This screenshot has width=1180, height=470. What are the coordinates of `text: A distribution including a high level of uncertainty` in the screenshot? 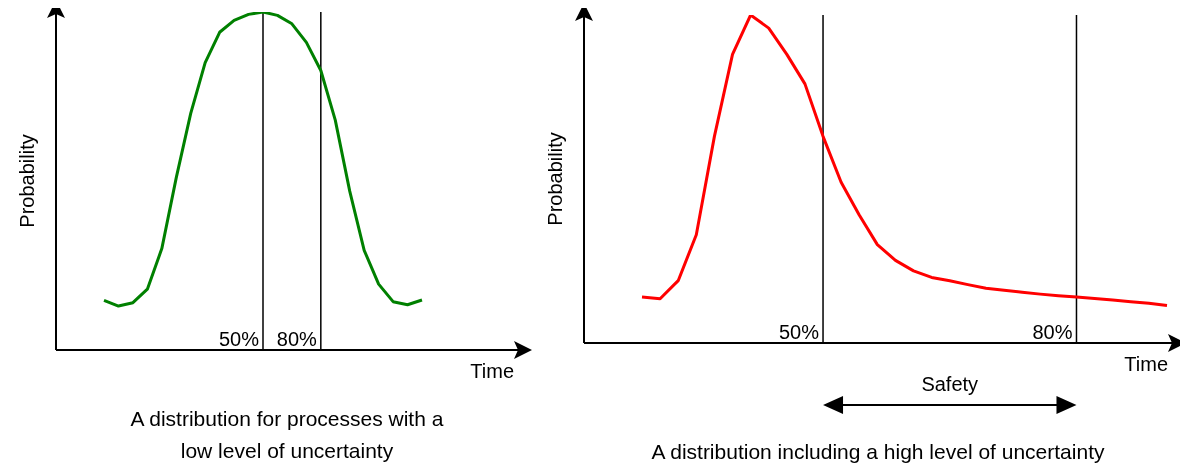 It's located at (878, 452).